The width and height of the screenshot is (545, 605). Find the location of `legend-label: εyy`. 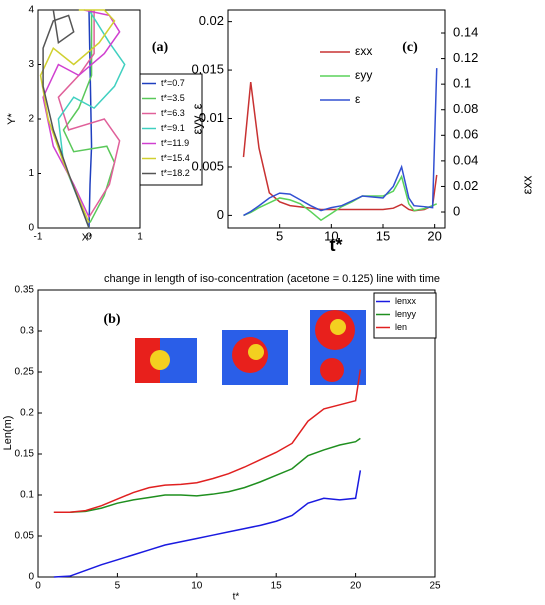

legend-label: εyy is located at coordinates (363, 75).